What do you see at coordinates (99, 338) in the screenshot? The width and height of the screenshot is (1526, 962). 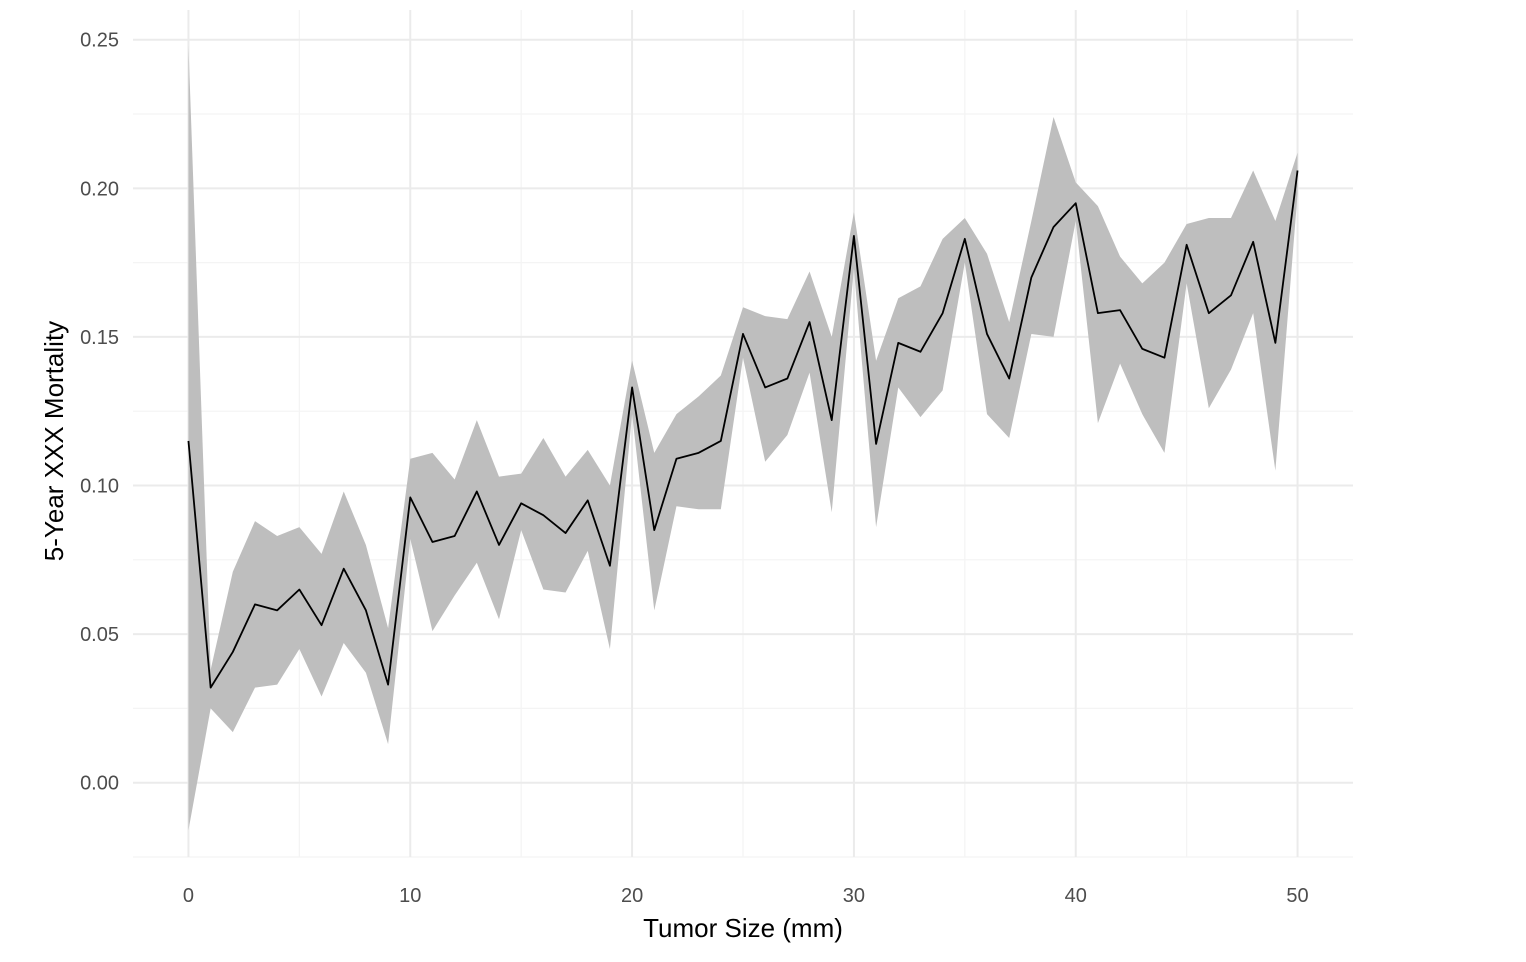 I see `y-tick-label: 0.15` at bounding box center [99, 338].